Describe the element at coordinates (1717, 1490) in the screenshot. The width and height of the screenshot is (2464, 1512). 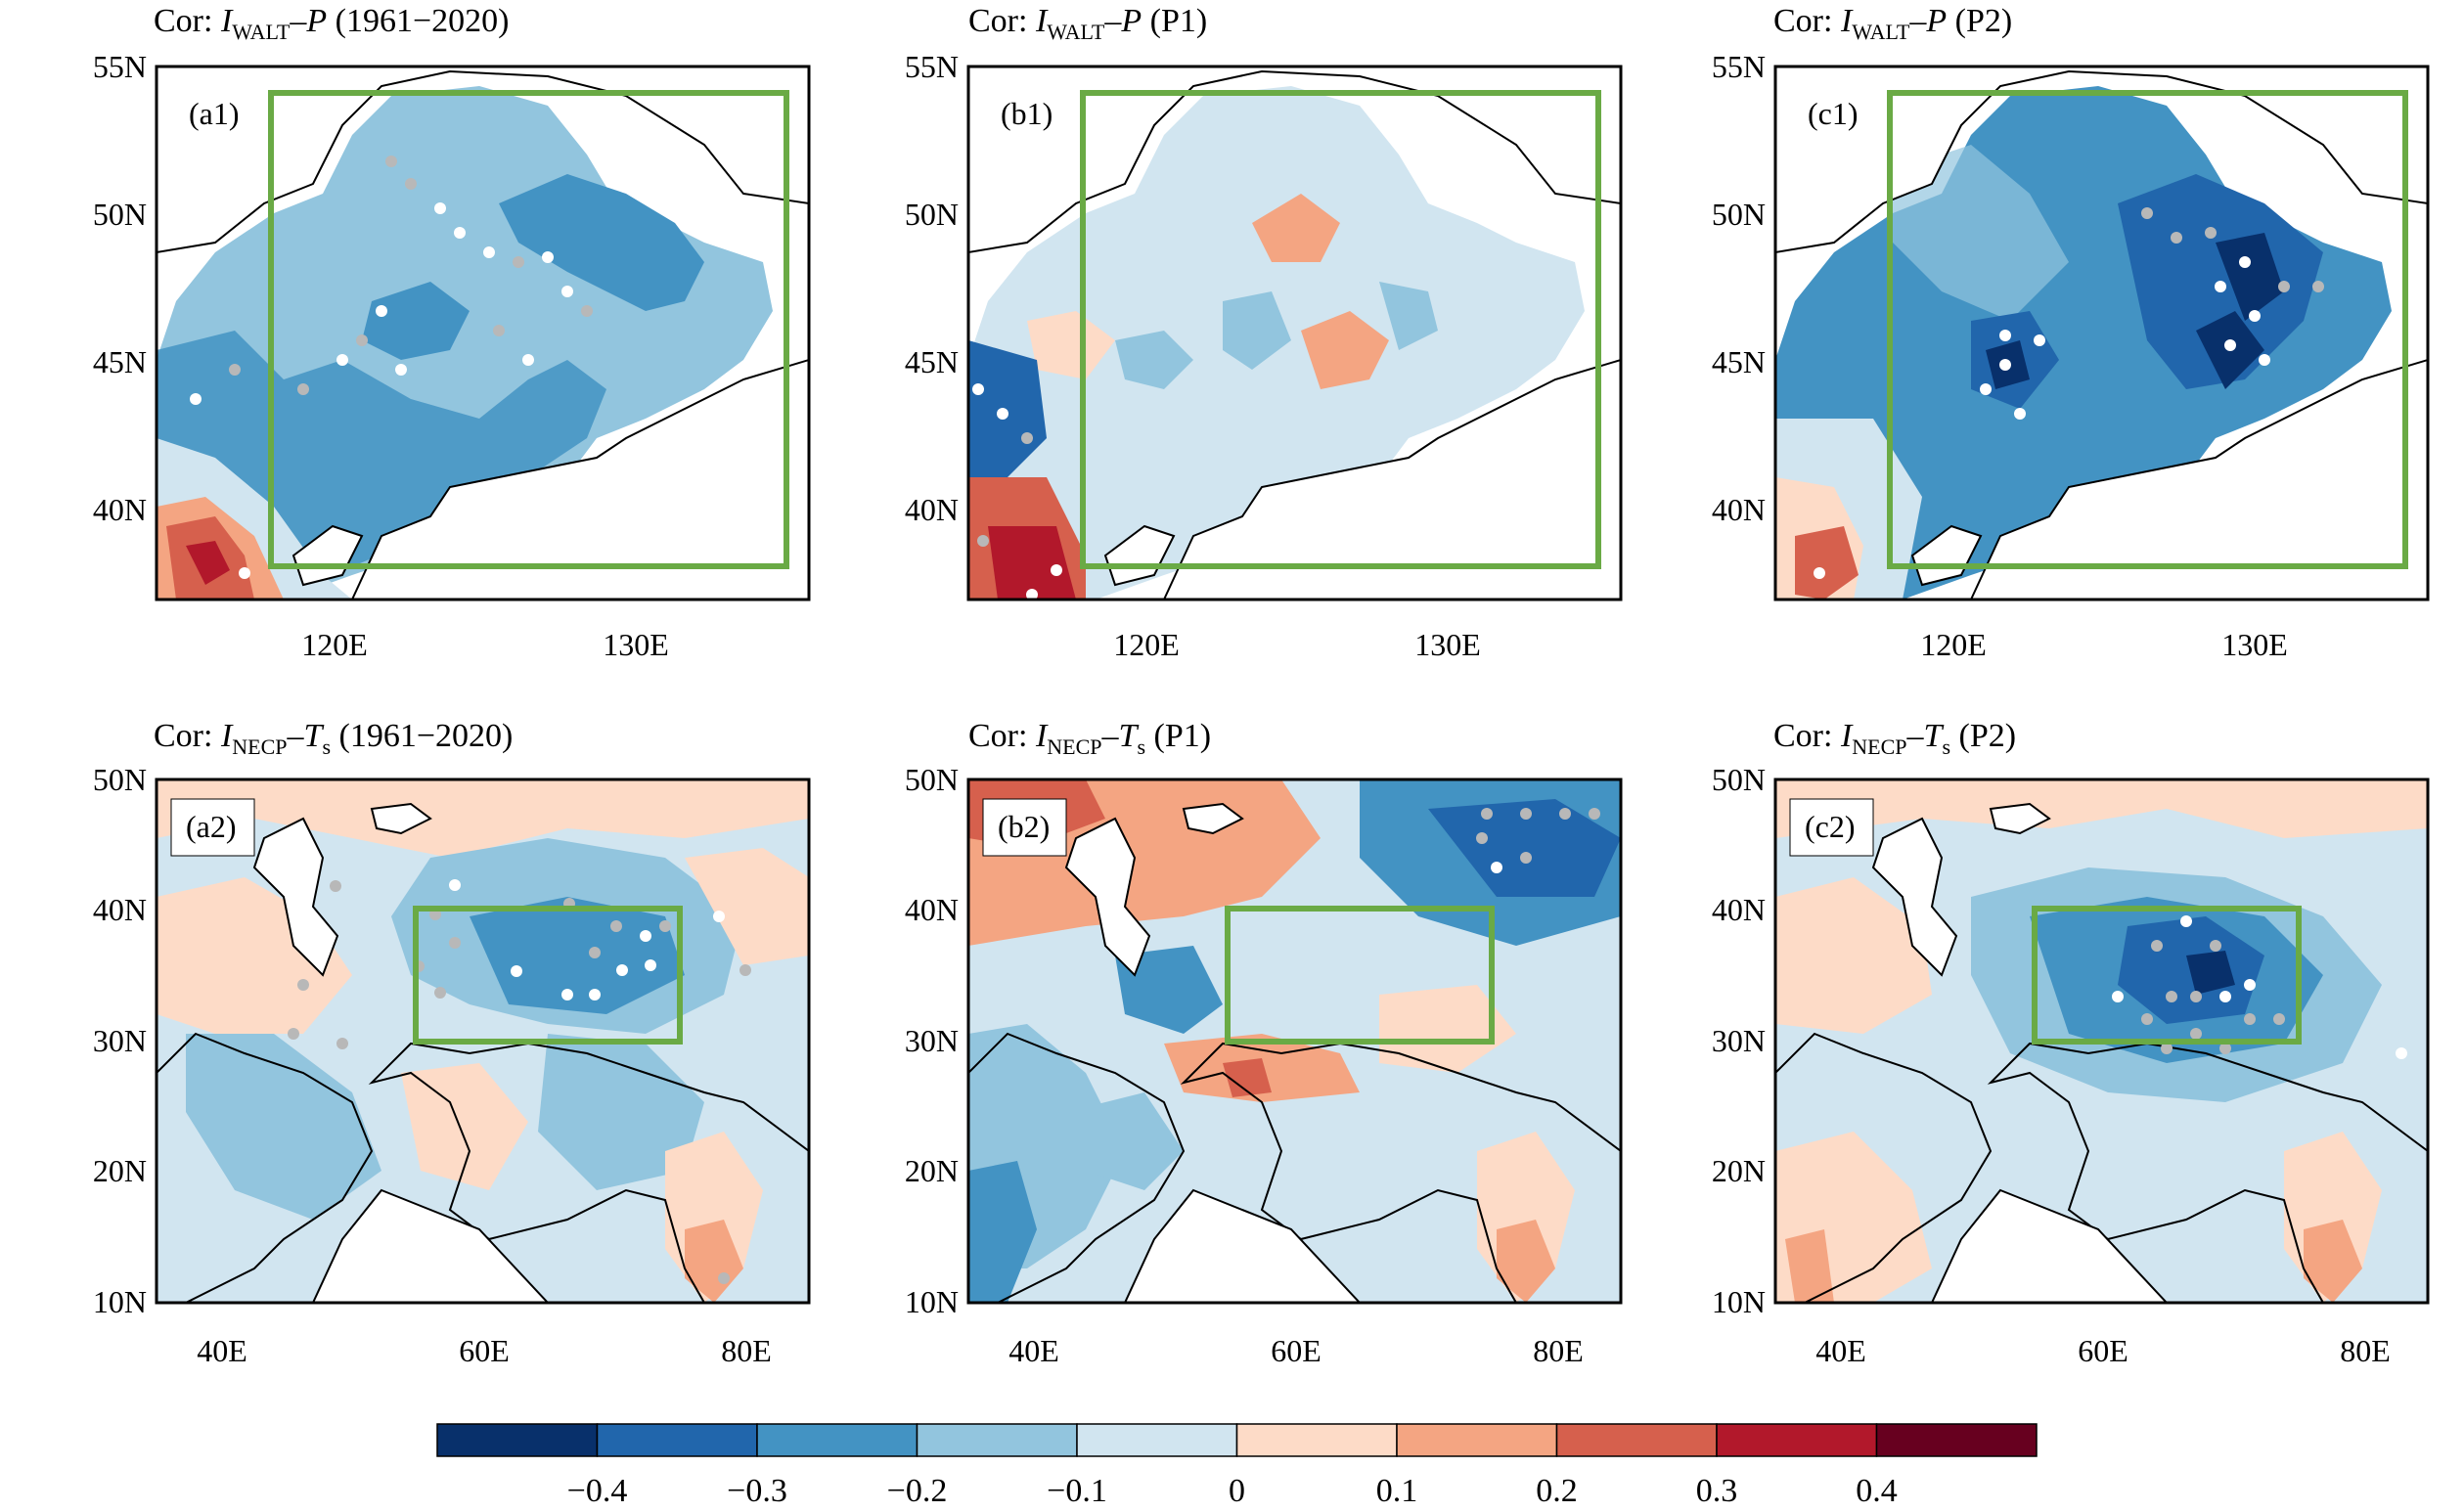
I see `colorbar-tick-label: 0.3` at that location.